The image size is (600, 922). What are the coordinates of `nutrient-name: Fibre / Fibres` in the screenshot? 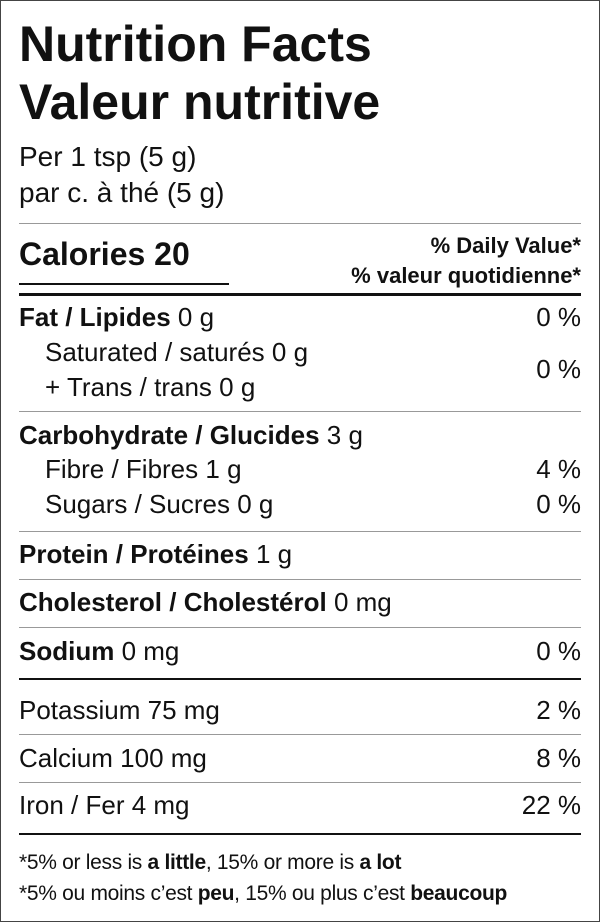 It's located at (122, 468).